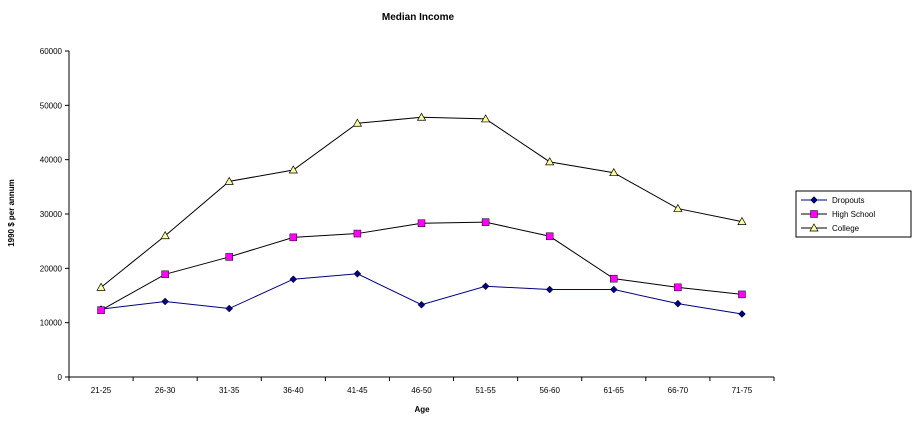 This screenshot has width=915, height=423. What do you see at coordinates (485, 390) in the screenshot?
I see `x-tick-label: 51-55` at bounding box center [485, 390].